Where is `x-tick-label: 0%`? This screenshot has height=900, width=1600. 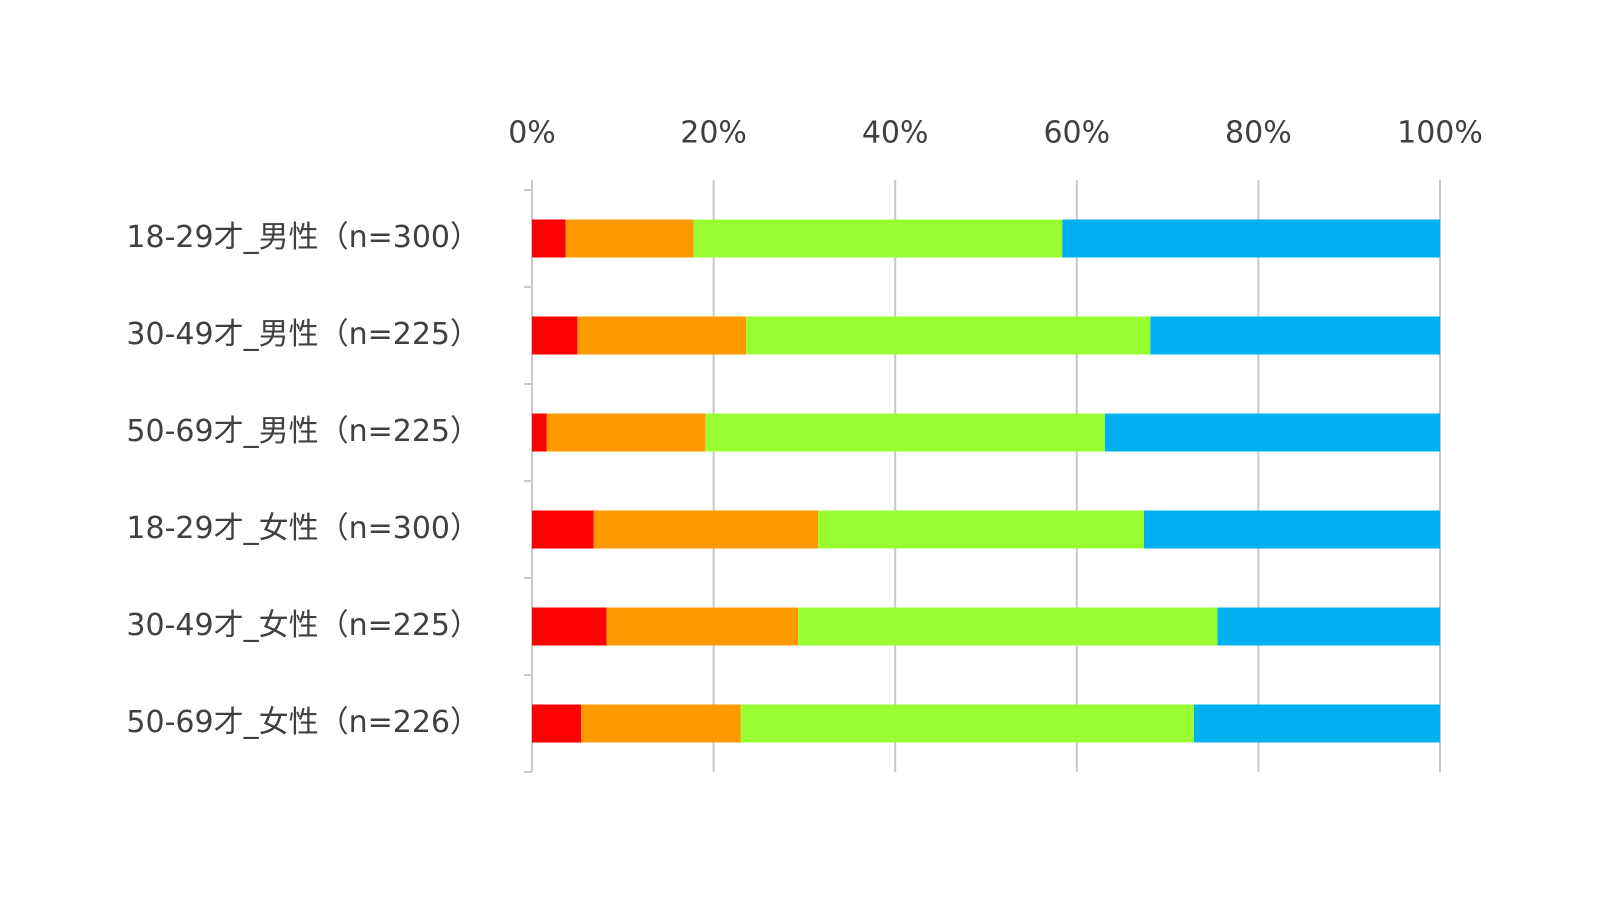 x-tick-label: 0% is located at coordinates (532, 133).